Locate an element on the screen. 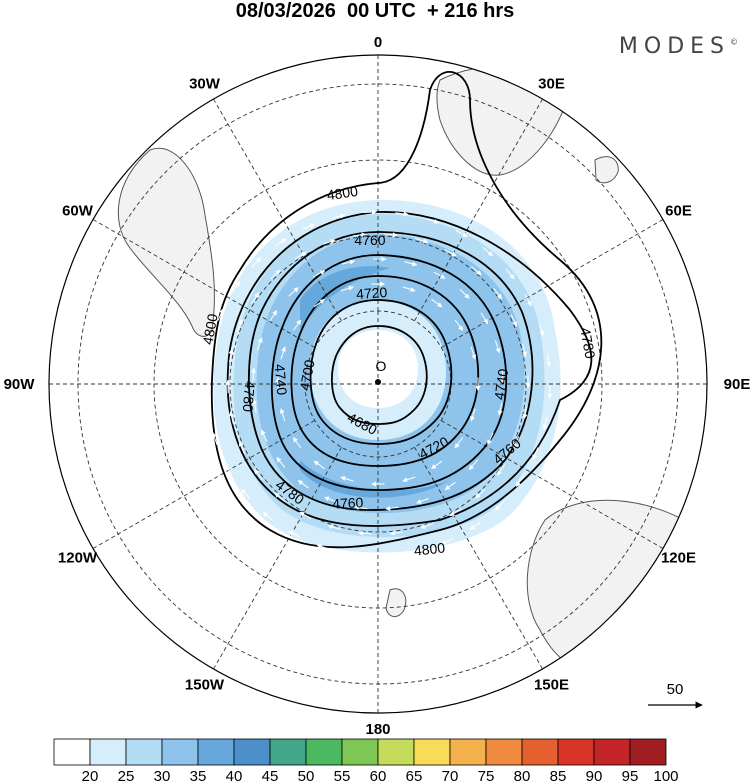 This screenshot has width=750, height=782. colorbar-tick-label: 50 is located at coordinates (306, 775).